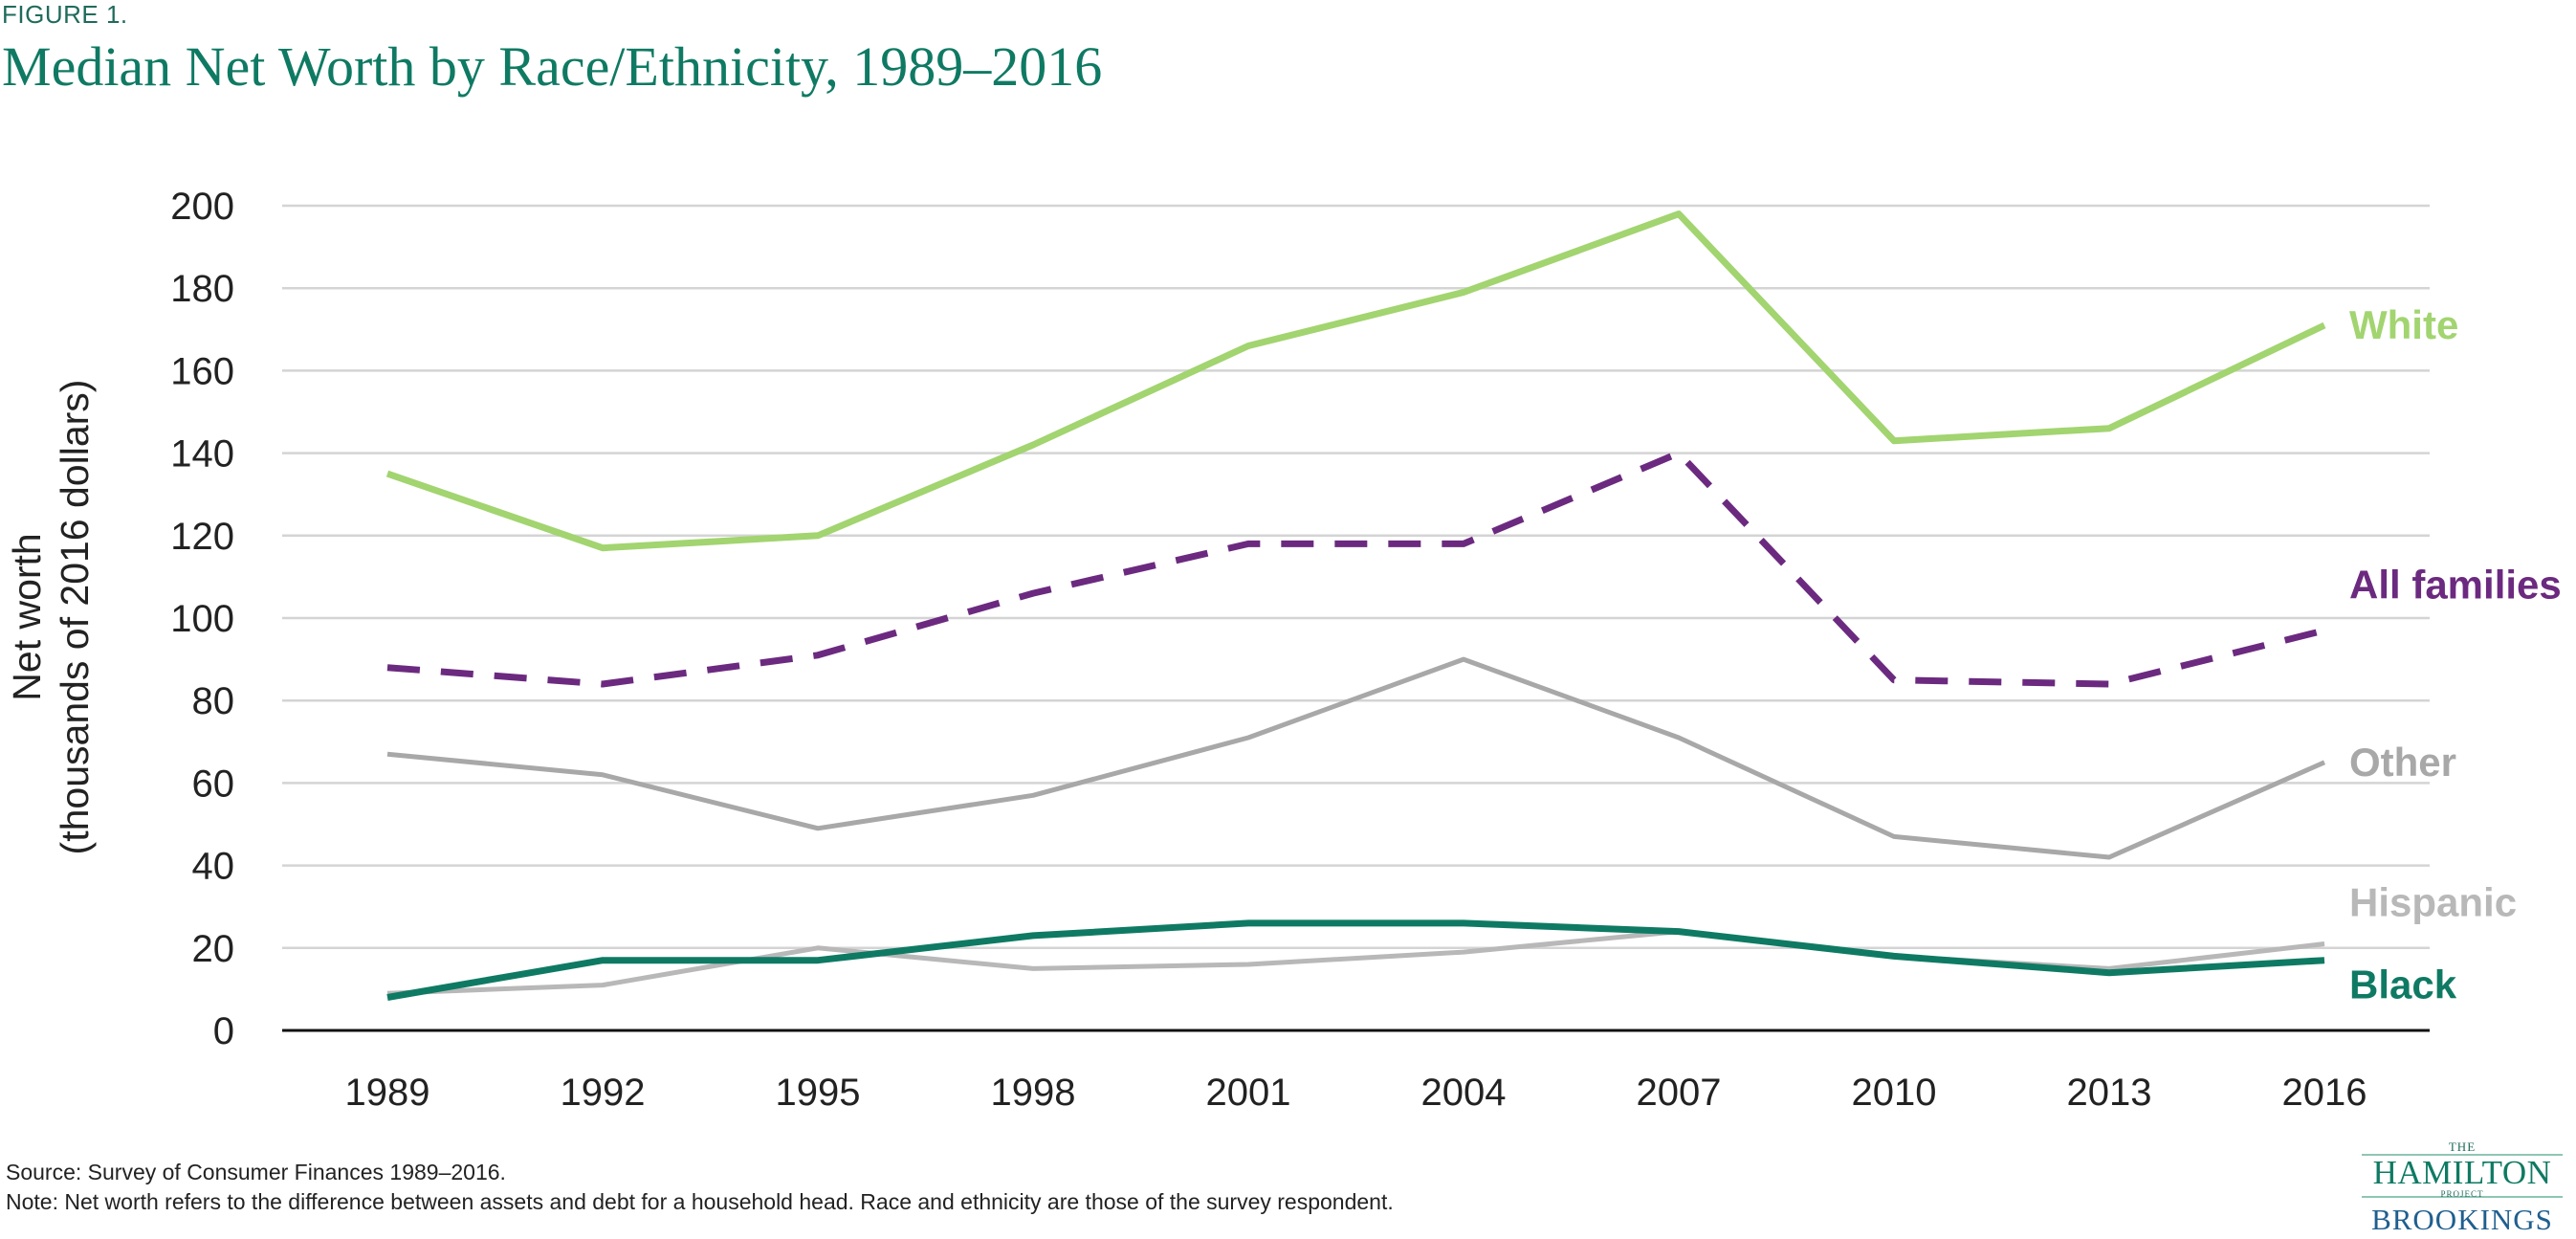  What do you see at coordinates (2402, 762) in the screenshot?
I see `series-label-other: Other` at bounding box center [2402, 762].